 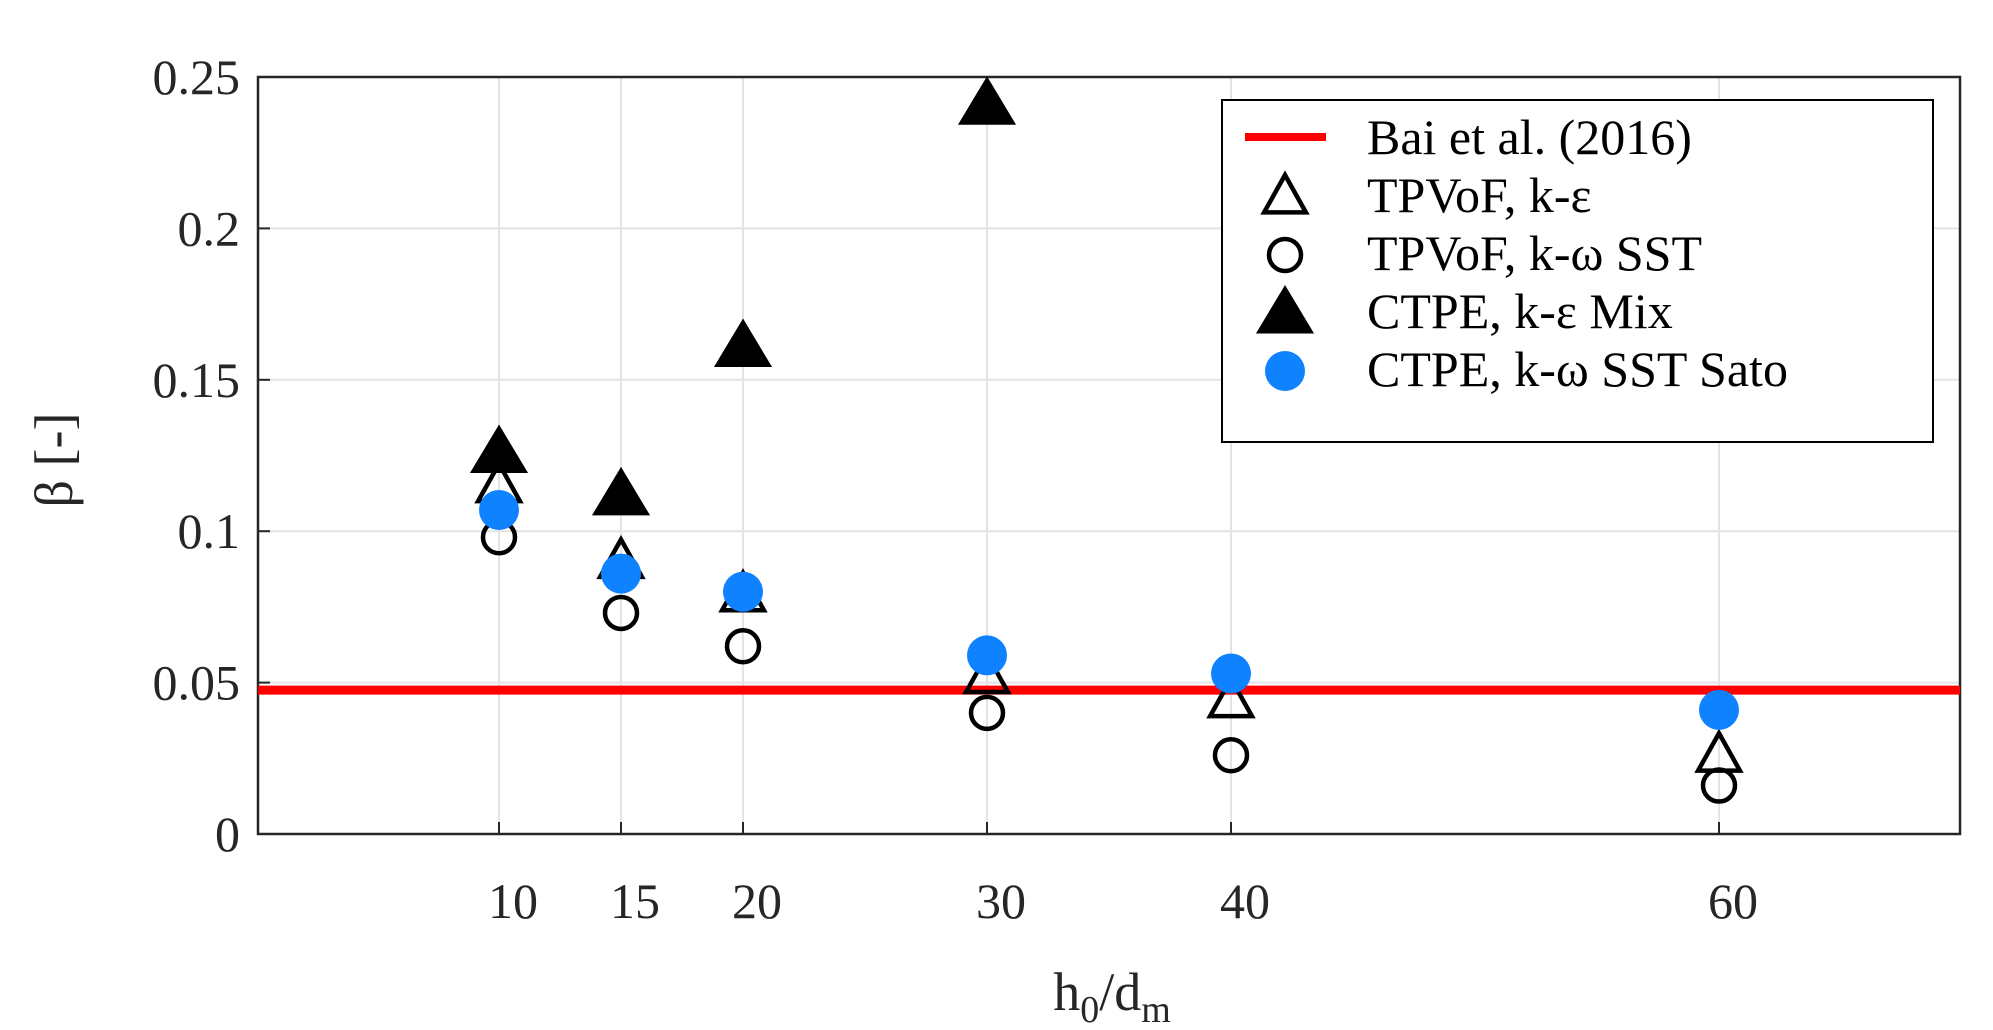 What do you see at coordinates (1245, 901) in the screenshot?
I see `x-tick-label: 40` at bounding box center [1245, 901].